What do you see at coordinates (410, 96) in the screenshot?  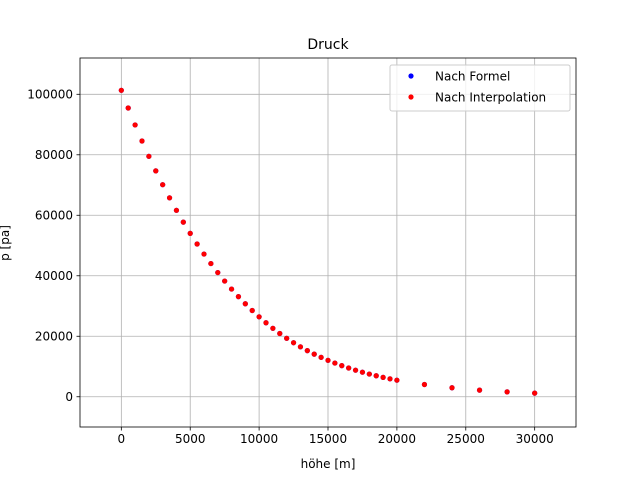 I see `legend-marker-interpolation` at bounding box center [410, 96].